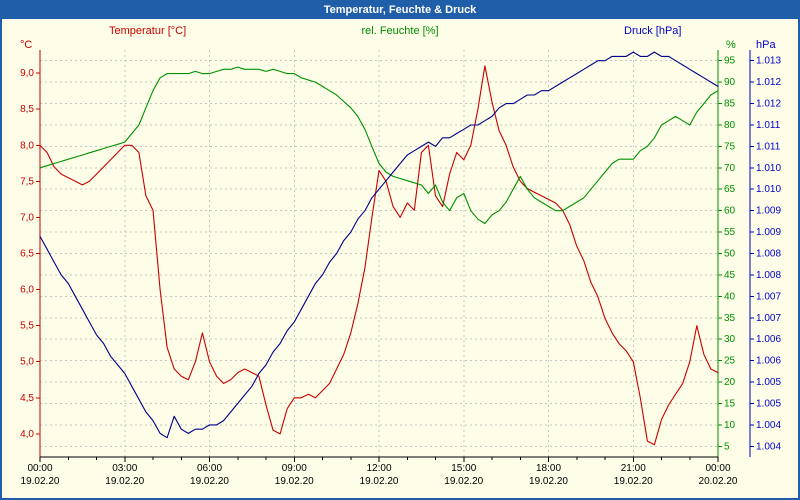 The width and height of the screenshot is (800, 500). What do you see at coordinates (730, 361) in the screenshot?
I see `humidity-tick-label: 25` at bounding box center [730, 361].